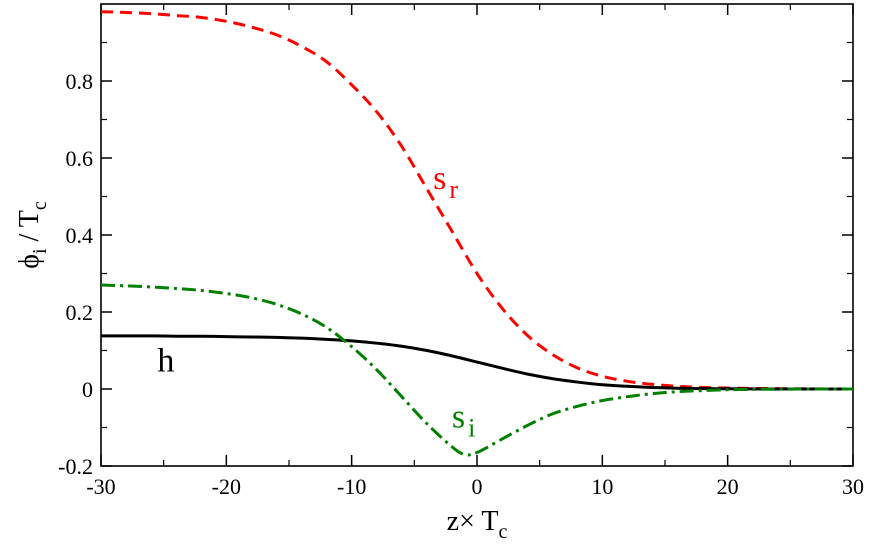  Describe the element at coordinates (477, 486) in the screenshot. I see `x-tick-label: 0` at that location.